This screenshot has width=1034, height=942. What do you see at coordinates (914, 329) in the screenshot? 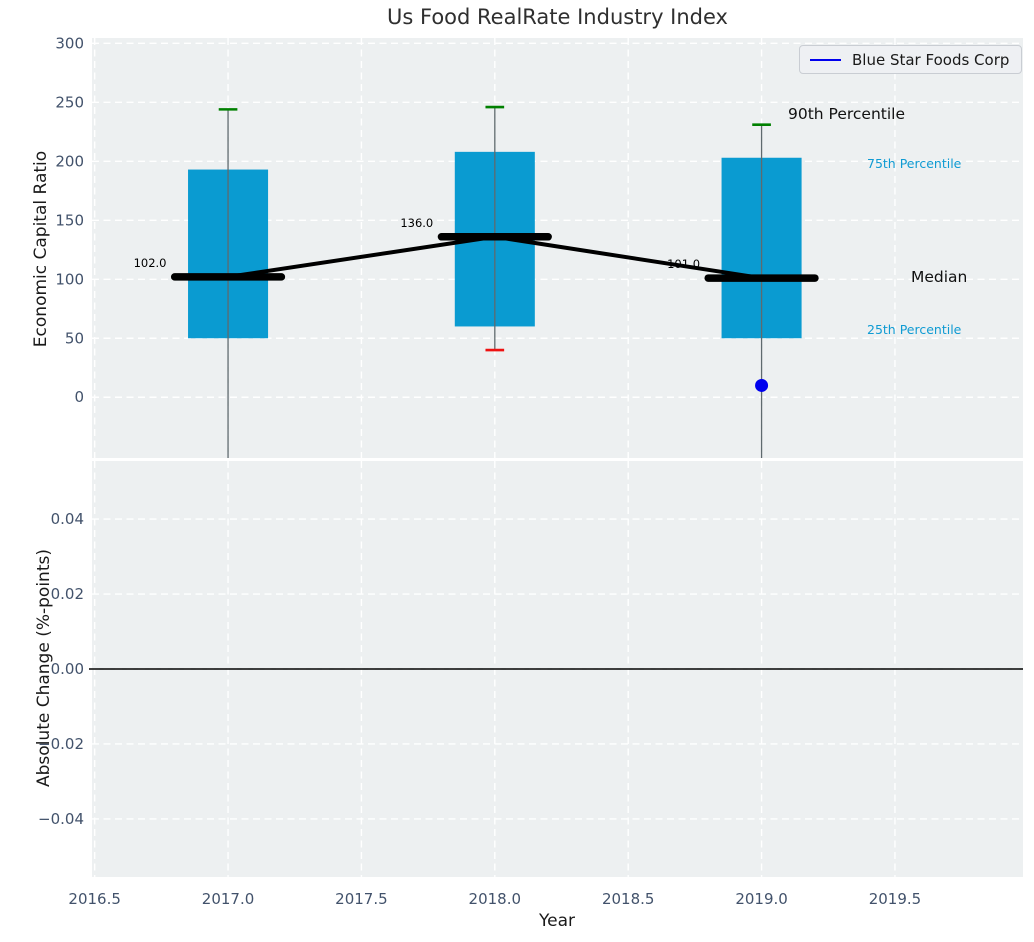
I see `label-25th-percentile: 25th Percentile` at bounding box center [914, 329].